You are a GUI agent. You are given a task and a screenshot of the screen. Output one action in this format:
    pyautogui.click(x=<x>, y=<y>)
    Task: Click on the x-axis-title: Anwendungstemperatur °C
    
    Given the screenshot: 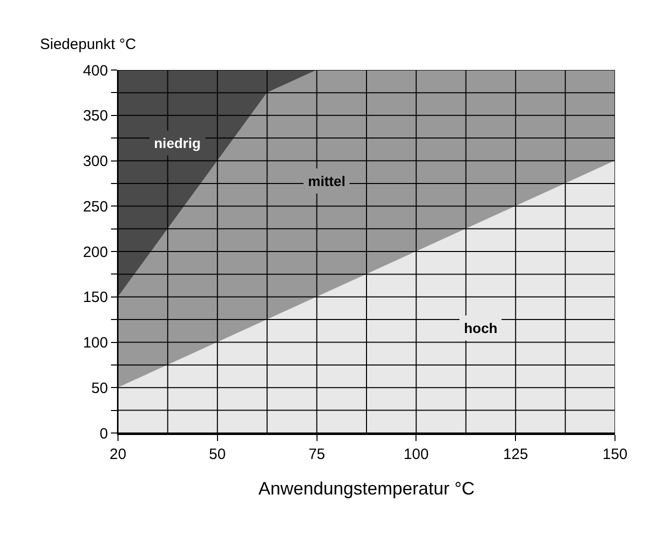 What is the action you would take?
    pyautogui.click(x=366, y=488)
    